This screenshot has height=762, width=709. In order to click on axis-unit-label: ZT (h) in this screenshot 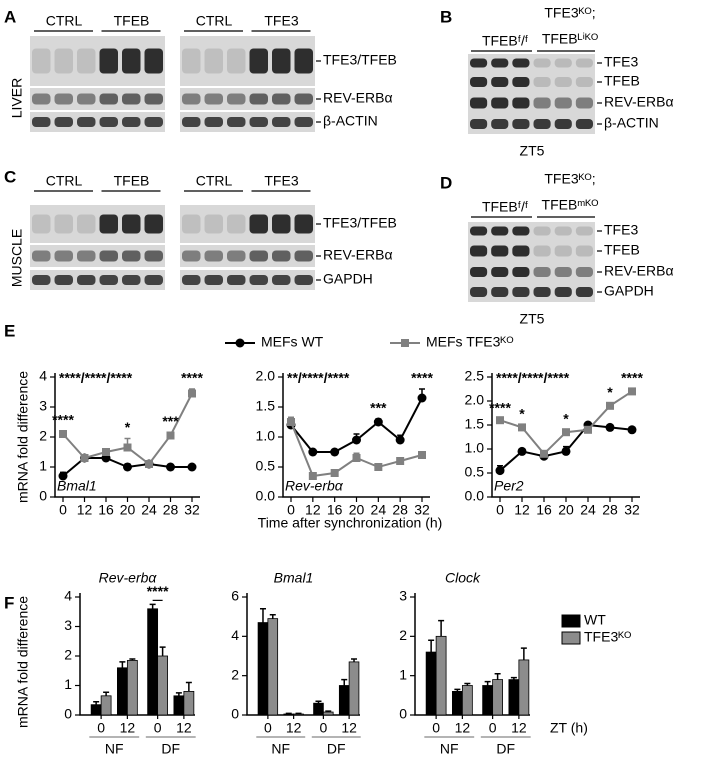, I will do `click(569, 728)`.